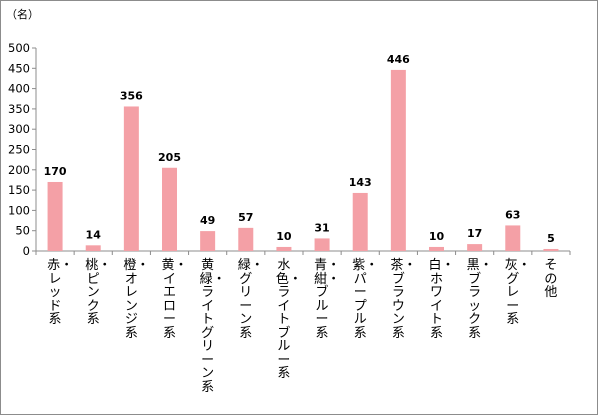 This screenshot has height=417, width=600. Describe the element at coordinates (245, 217) in the screenshot. I see `data-label: 57` at that location.